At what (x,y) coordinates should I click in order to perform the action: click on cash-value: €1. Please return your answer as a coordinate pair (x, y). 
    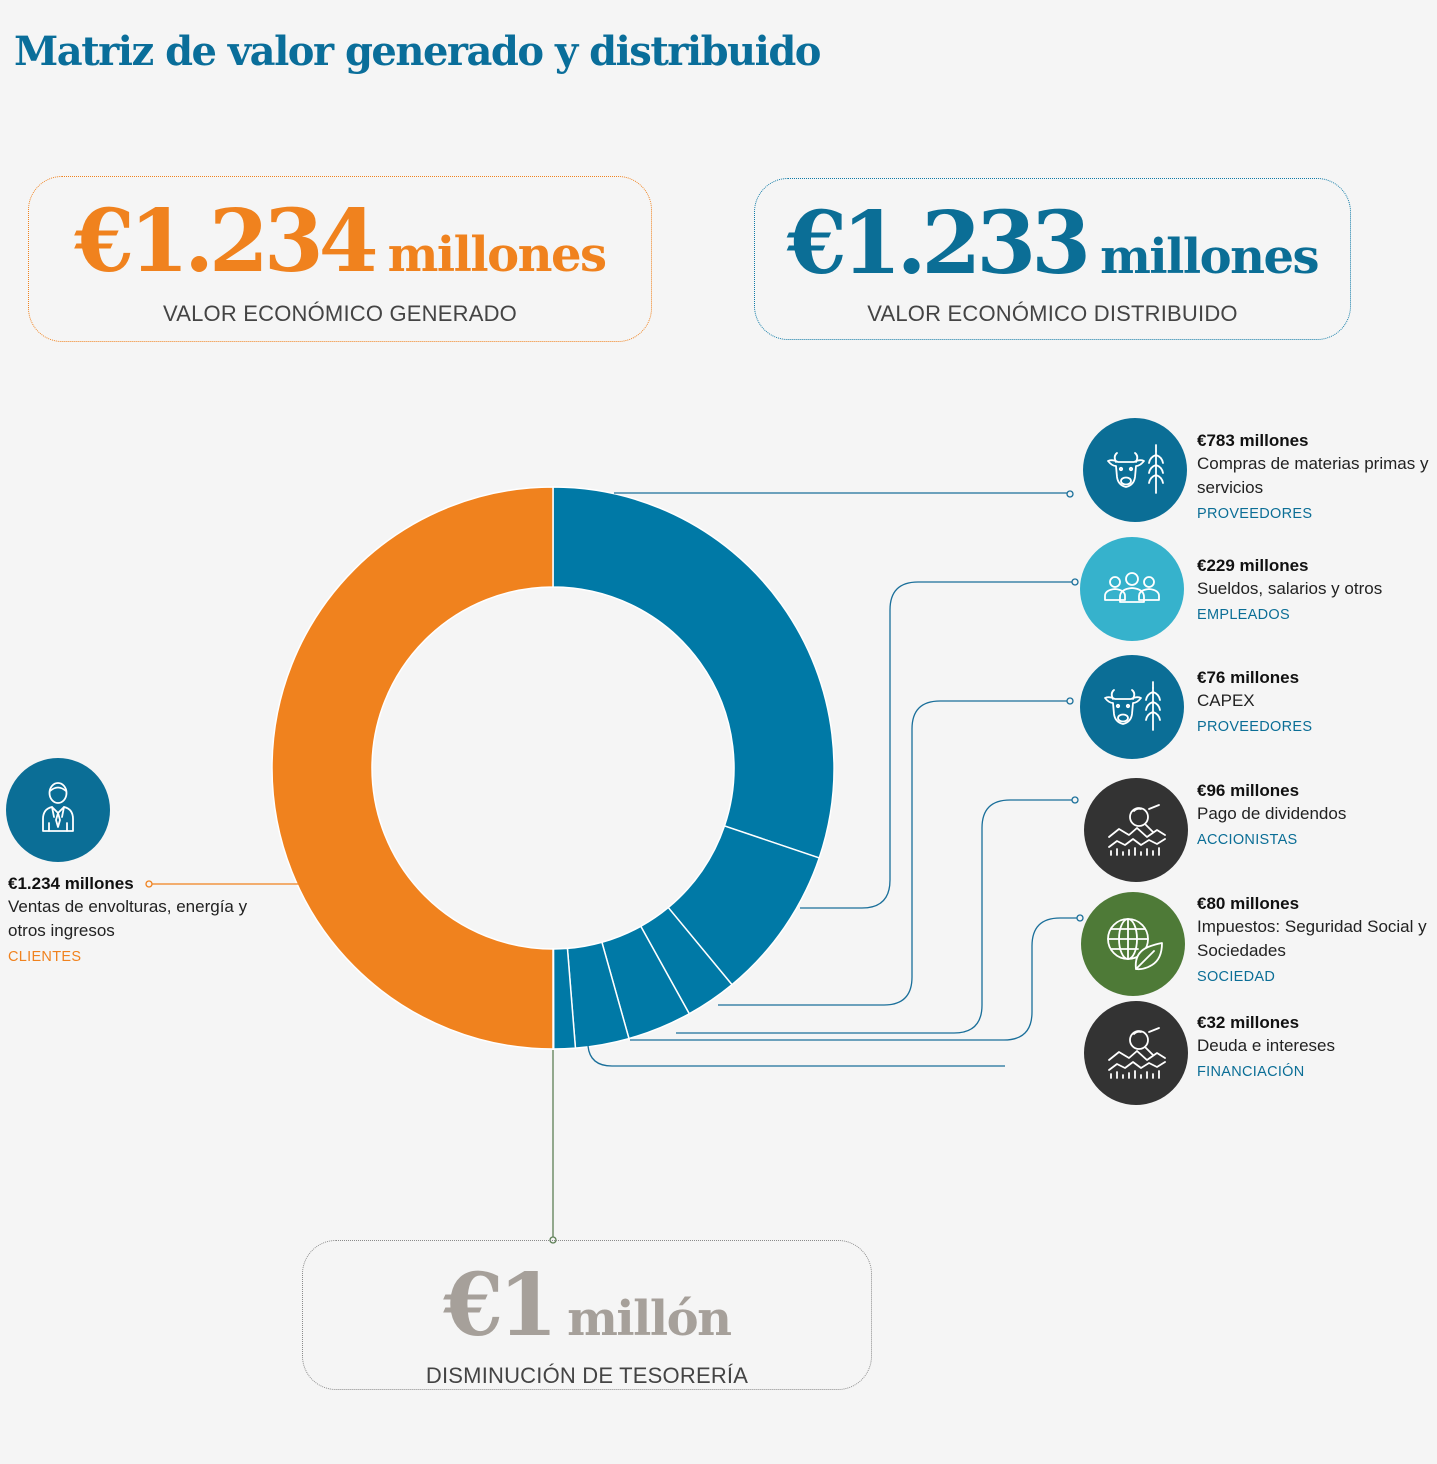
    Looking at the image, I should click on (500, 1305).